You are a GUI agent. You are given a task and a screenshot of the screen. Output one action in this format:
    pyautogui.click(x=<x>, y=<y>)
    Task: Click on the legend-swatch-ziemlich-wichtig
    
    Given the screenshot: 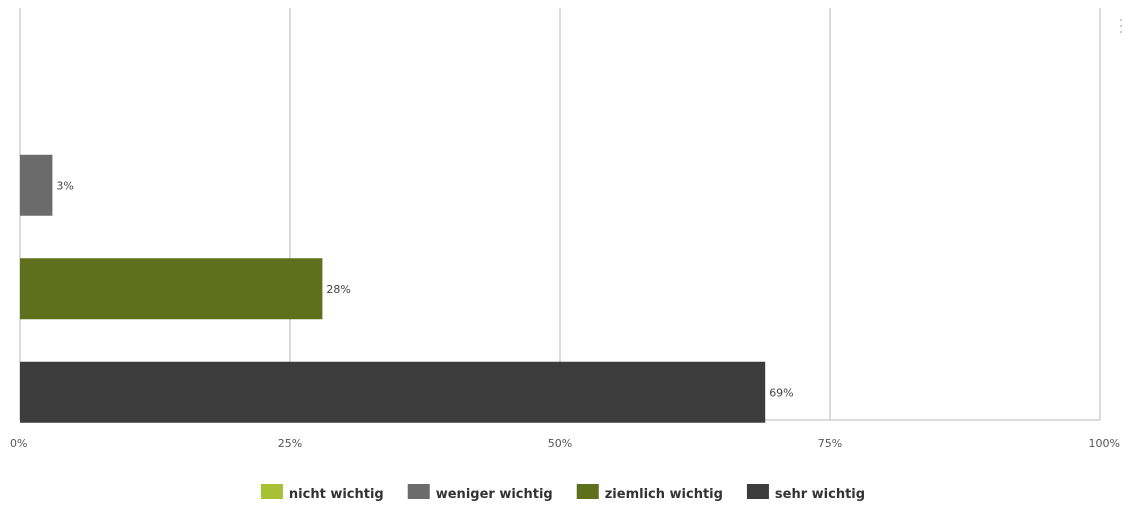 What is the action you would take?
    pyautogui.click(x=587, y=491)
    